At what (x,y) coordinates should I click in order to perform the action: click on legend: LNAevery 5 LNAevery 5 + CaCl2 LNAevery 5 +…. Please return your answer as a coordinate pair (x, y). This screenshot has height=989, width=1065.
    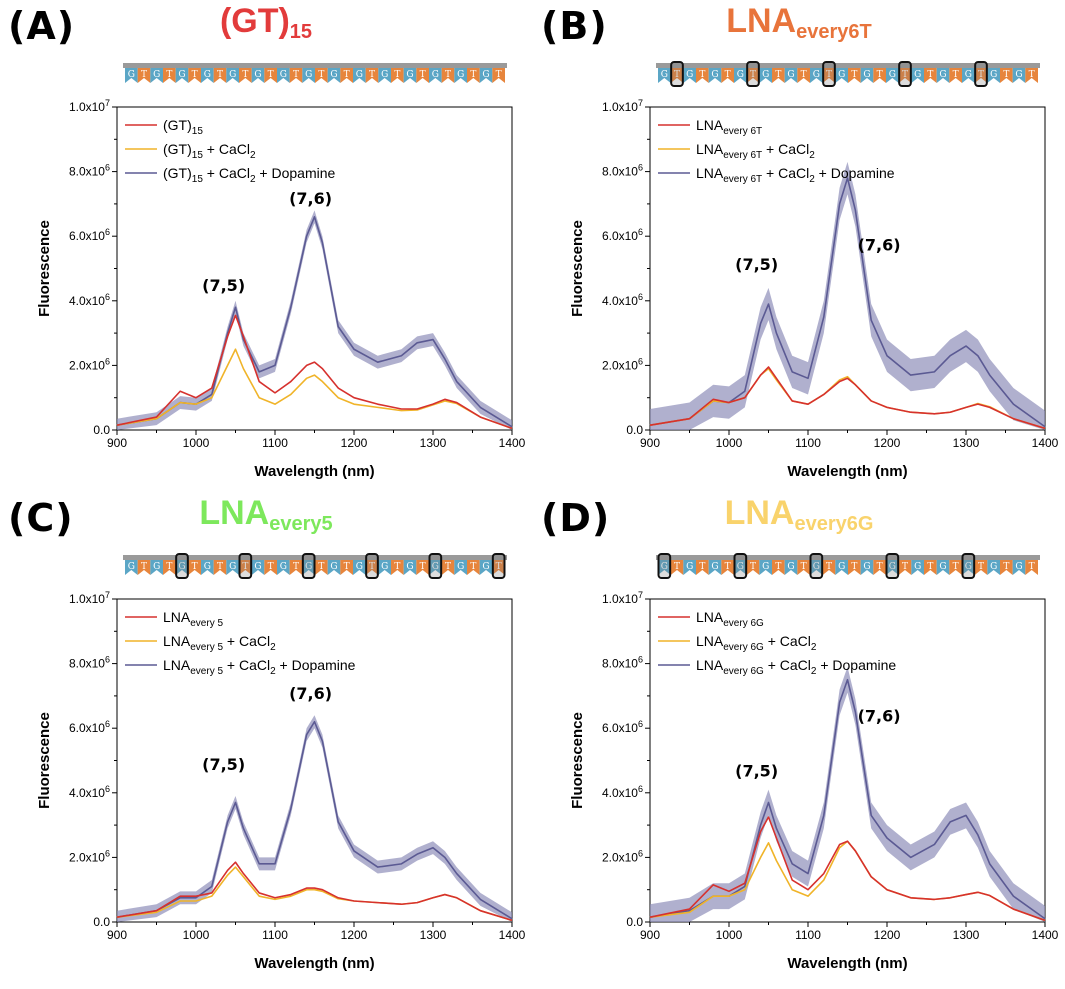
    Looking at the image, I should click on (240, 643).